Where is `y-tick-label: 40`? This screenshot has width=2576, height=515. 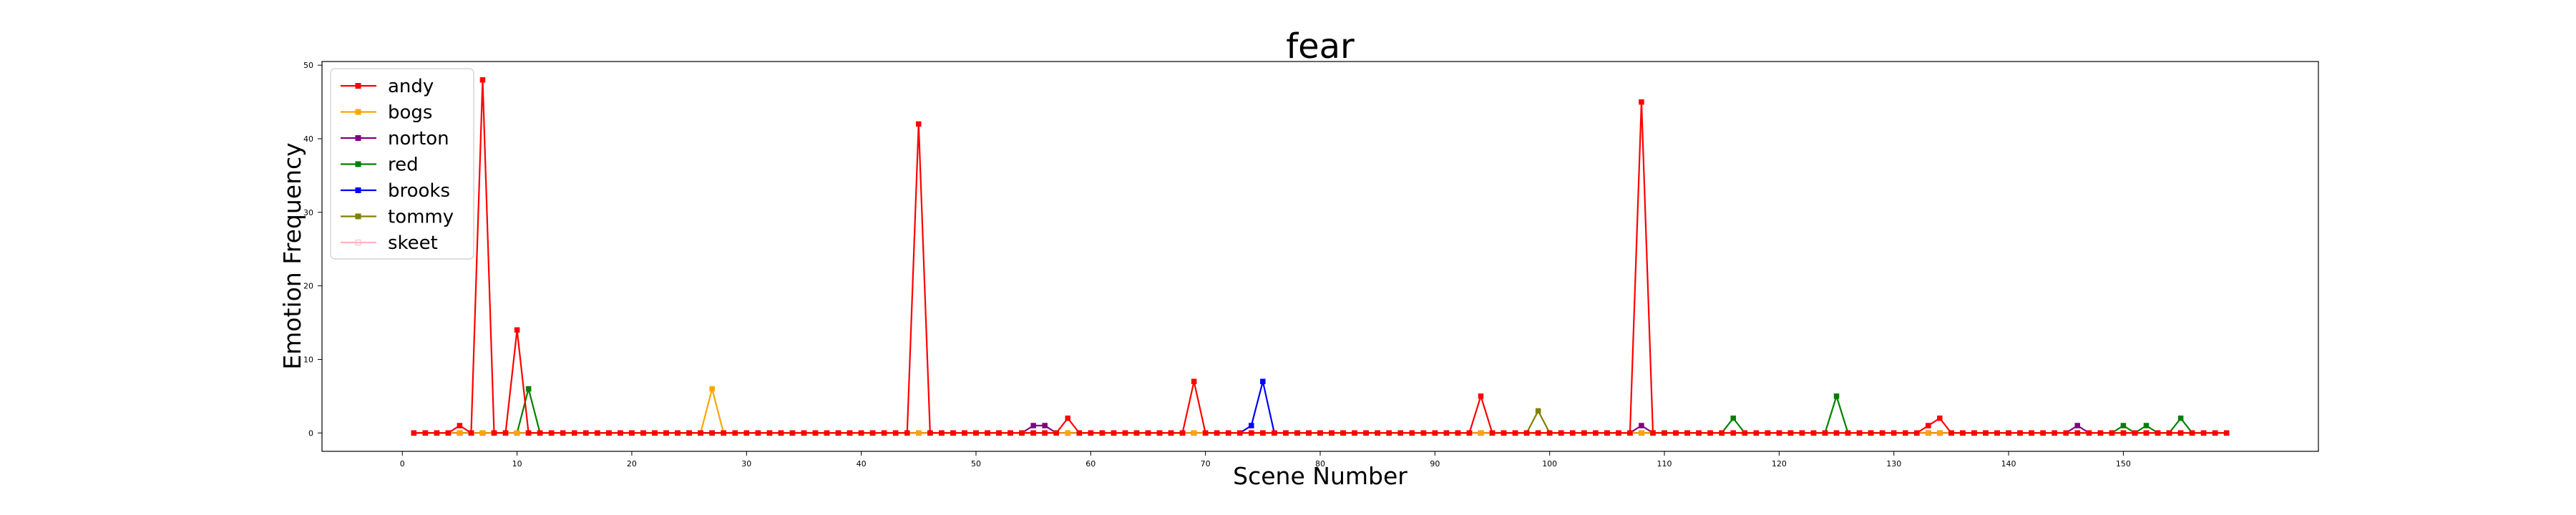
y-tick-label: 40 is located at coordinates (308, 139).